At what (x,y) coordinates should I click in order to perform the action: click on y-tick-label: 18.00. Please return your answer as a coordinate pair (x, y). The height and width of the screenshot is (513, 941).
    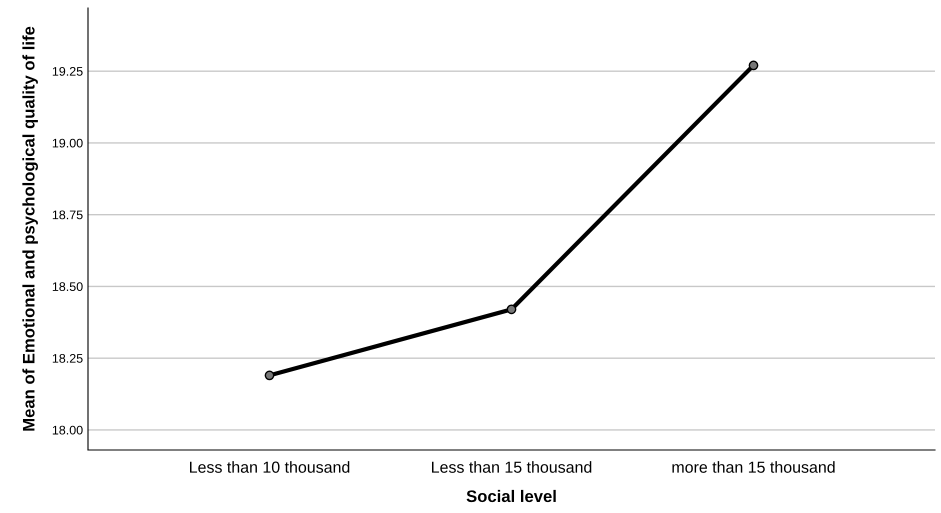
    Looking at the image, I should click on (67, 430).